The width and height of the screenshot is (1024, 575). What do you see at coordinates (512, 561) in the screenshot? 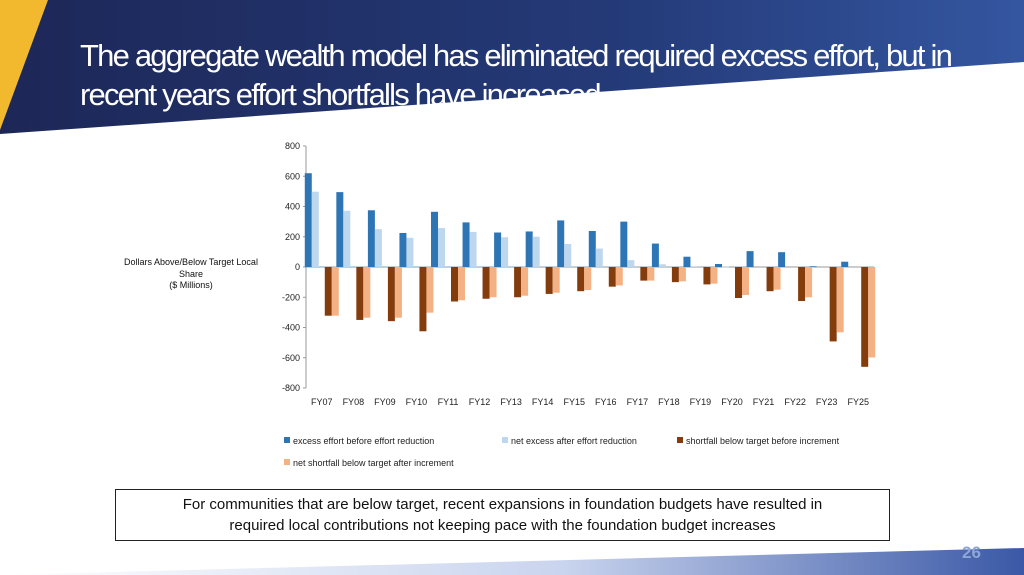
I see `footer-strip` at bounding box center [512, 561].